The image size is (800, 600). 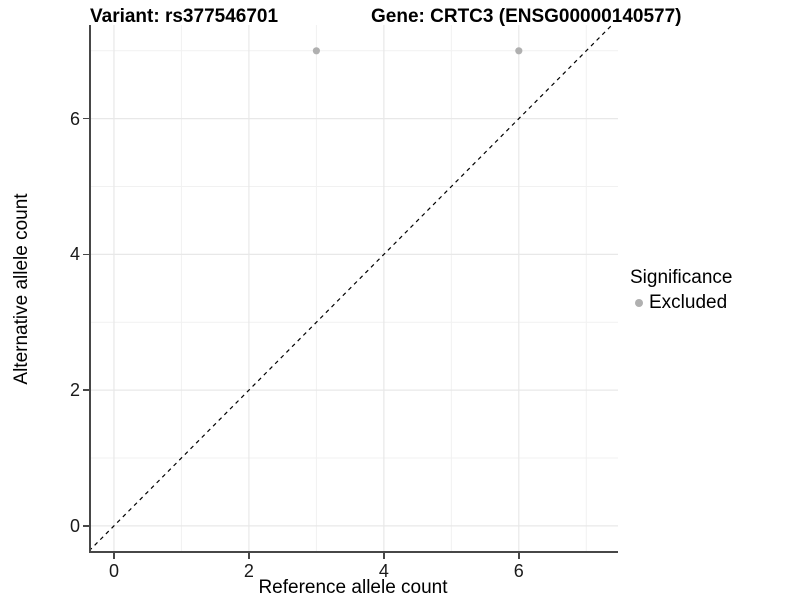 What do you see at coordinates (681, 277) in the screenshot?
I see `legend-title: Significance` at bounding box center [681, 277].